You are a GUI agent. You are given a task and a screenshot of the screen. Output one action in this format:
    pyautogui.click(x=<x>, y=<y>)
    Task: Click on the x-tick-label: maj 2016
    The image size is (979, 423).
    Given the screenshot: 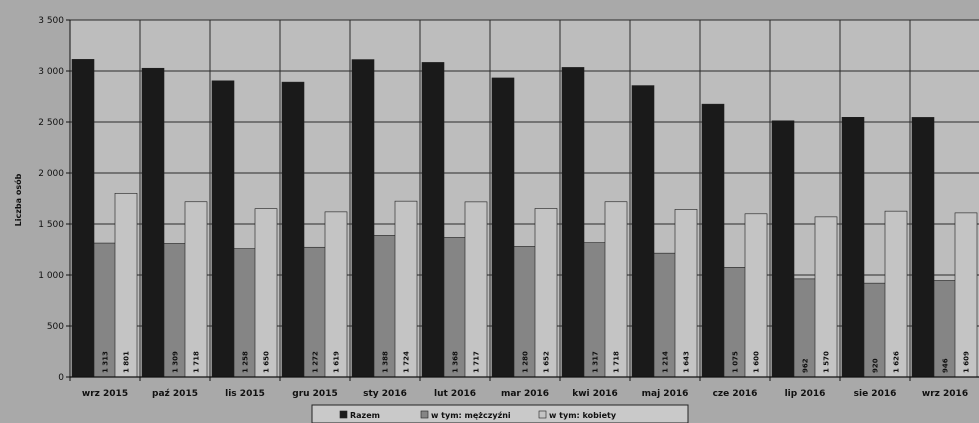 What is the action you would take?
    pyautogui.click(x=665, y=394)
    